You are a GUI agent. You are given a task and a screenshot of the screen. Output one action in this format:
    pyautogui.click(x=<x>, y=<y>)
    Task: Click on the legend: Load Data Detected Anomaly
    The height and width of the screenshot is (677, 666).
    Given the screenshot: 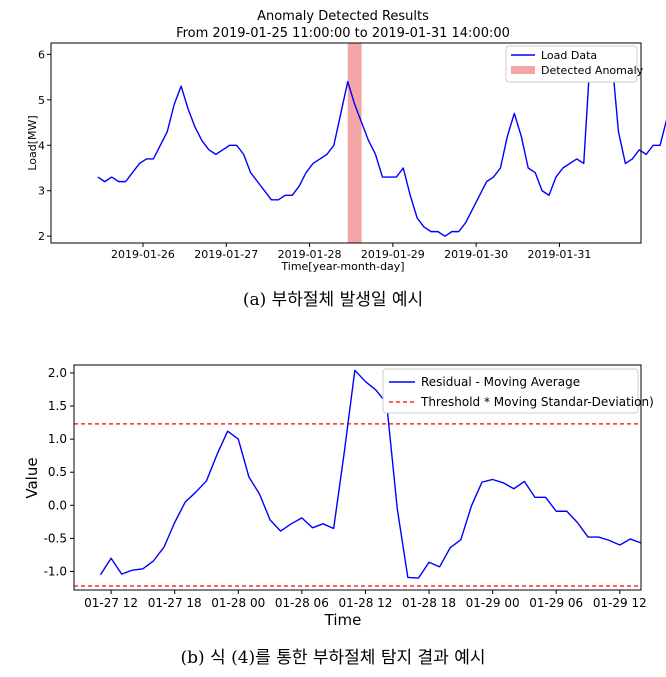 What is the action you would take?
    pyautogui.click(x=574, y=64)
    